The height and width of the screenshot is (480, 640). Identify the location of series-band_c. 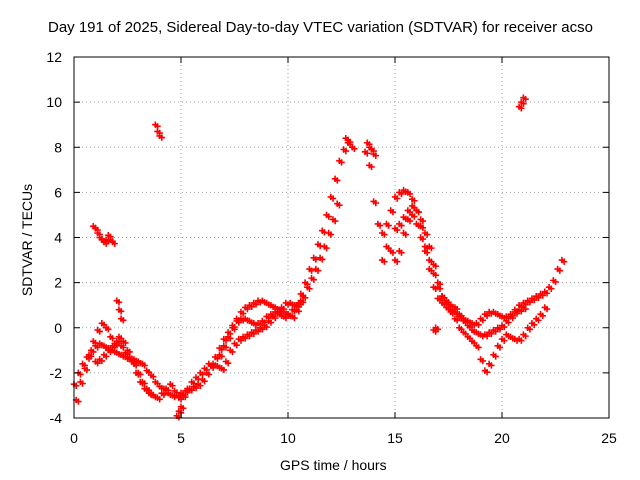
(199, 347).